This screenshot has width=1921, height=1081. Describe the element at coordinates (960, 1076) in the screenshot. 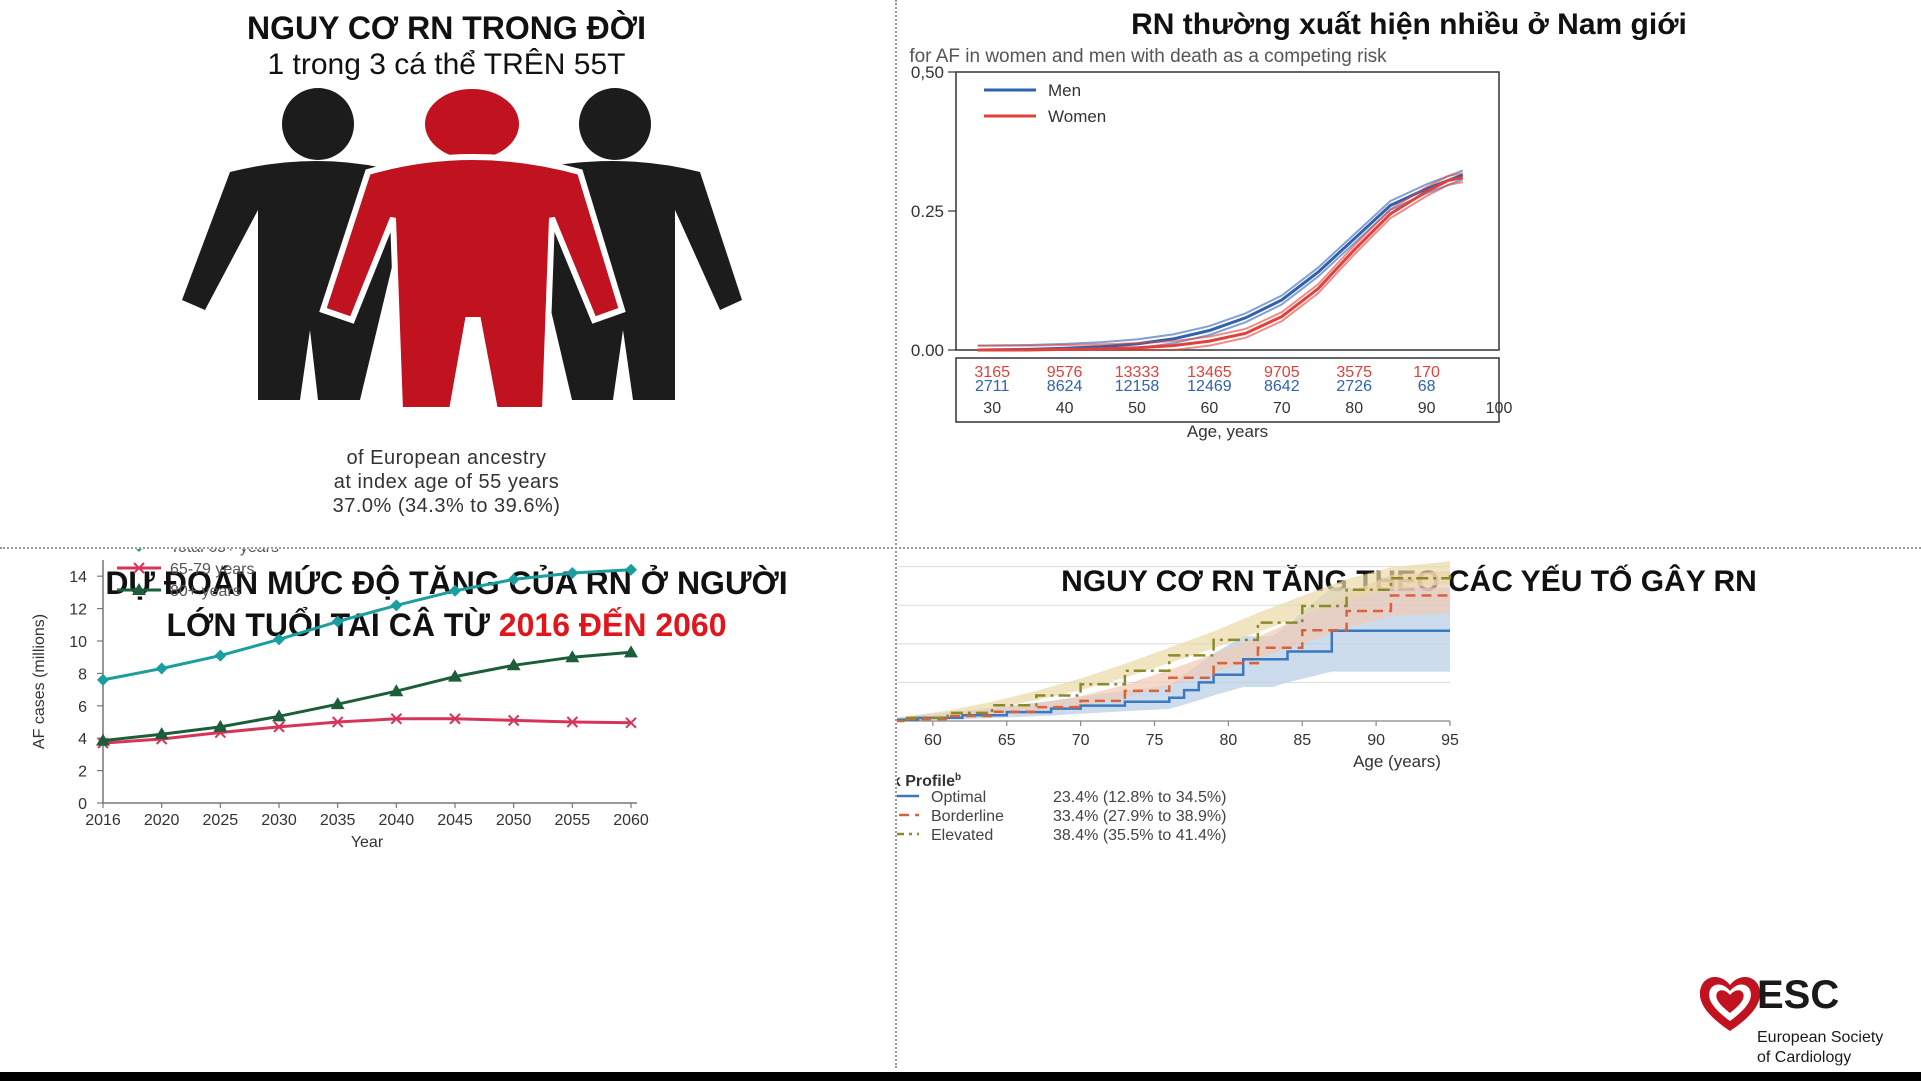

I see `bottom-band` at that location.